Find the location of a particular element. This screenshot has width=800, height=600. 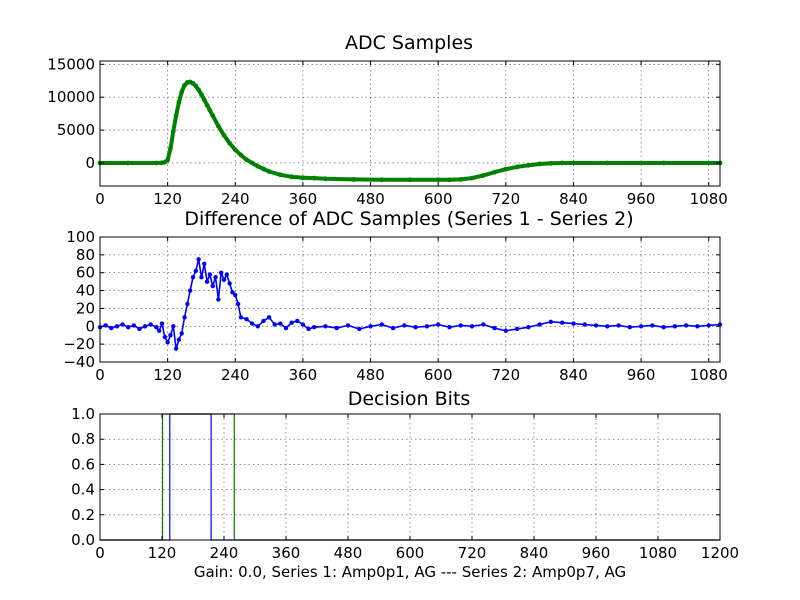

x-tick-label: 1200 is located at coordinates (720, 553).